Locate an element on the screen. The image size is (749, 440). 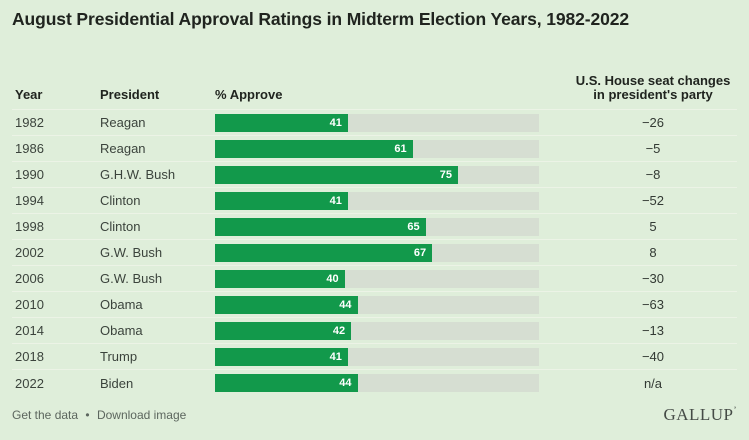
bar-value-label: 42 is located at coordinates (339, 330).